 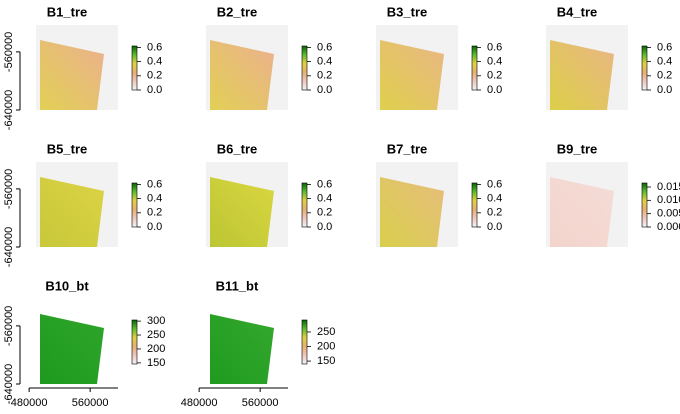 I want to click on panel: B5_tre 0.6 0.4 0.2 0.0 -560000 -640000, so click(x=82, y=204).